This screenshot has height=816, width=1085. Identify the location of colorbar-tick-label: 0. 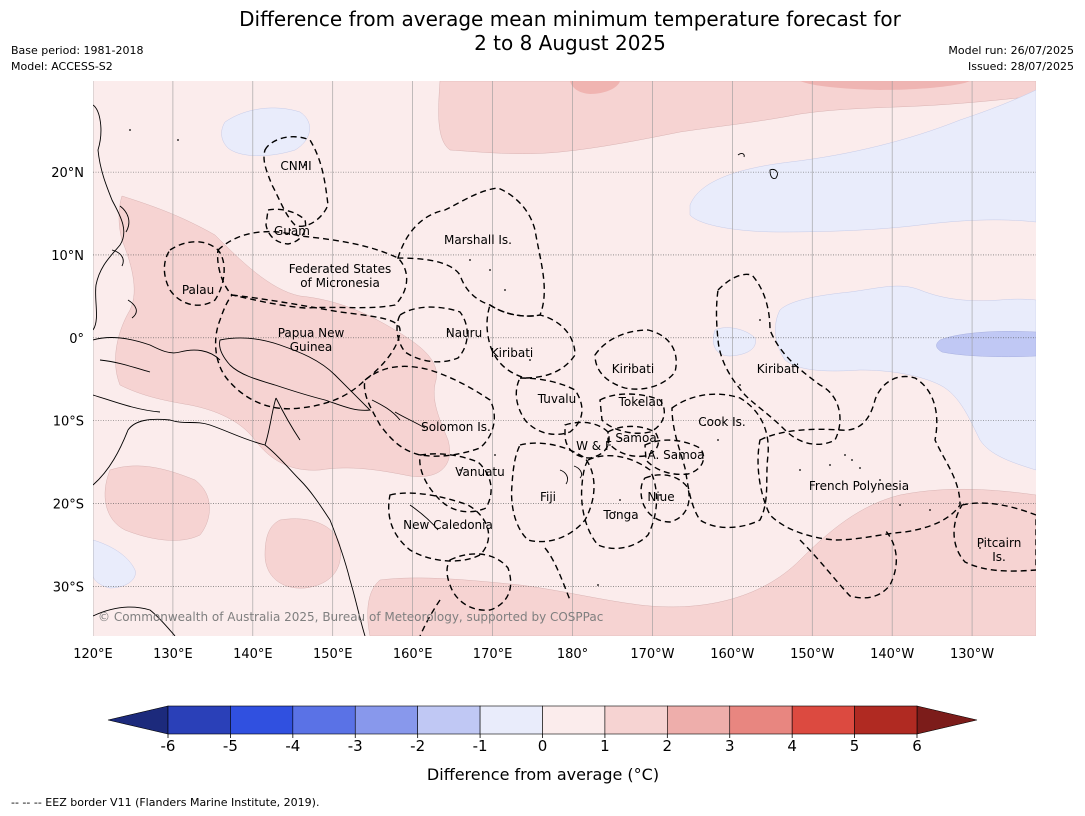
(543, 746).